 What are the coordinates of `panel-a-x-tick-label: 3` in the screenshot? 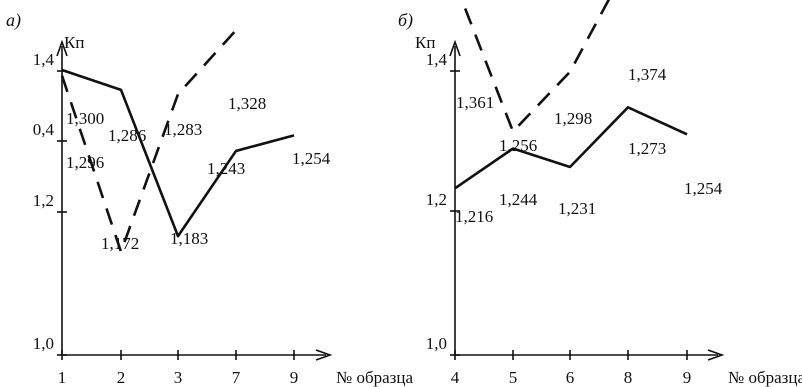 It's located at (178, 377).